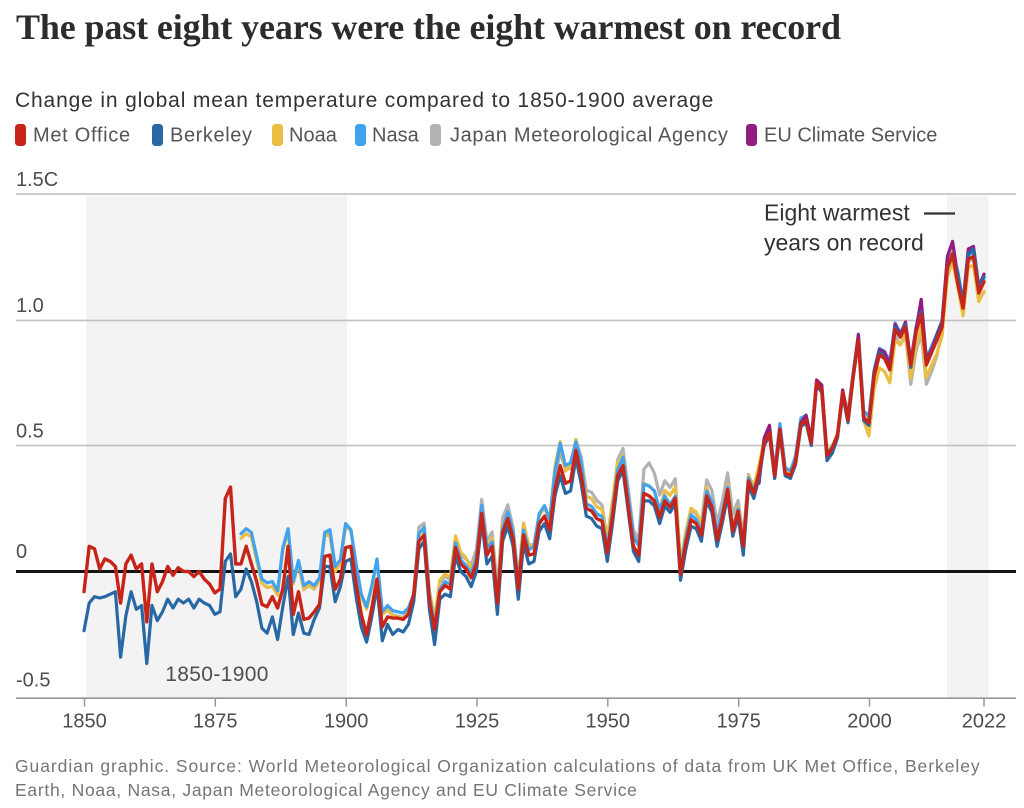 This screenshot has width=1024, height=808. Describe the element at coordinates (477, 722) in the screenshot. I see `svg-text: 1925` at that location.